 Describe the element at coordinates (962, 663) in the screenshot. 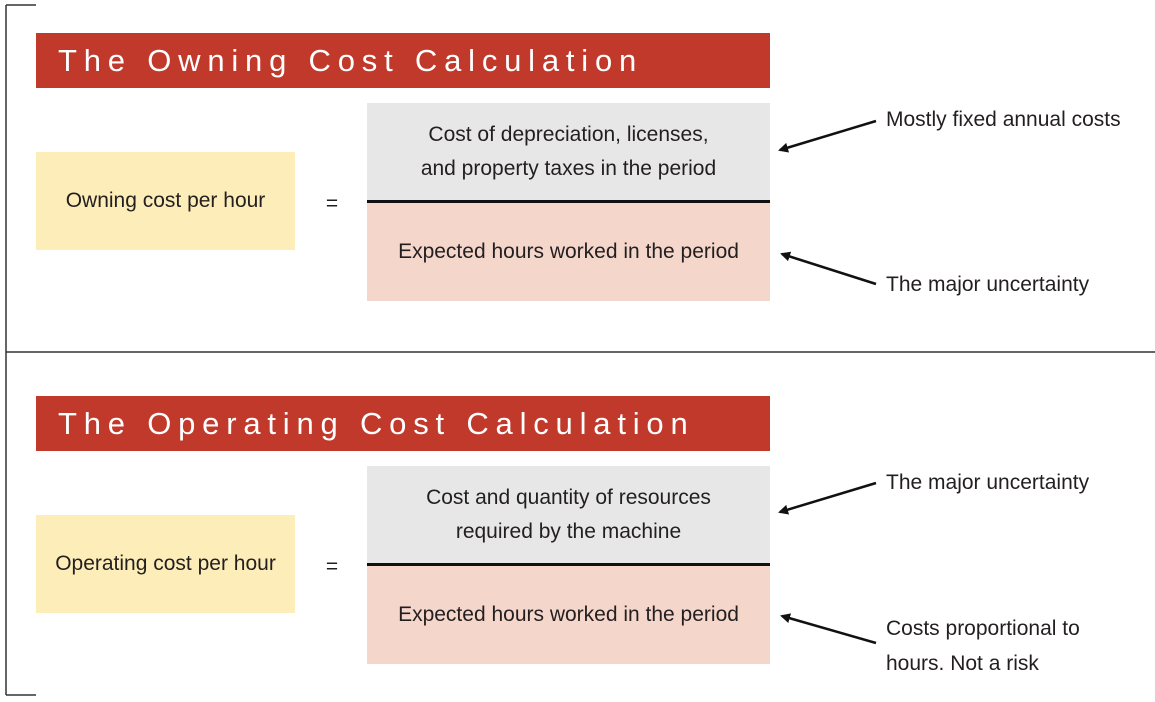

I see `operating-note-denominator-line2: hours. Not a risk` at that location.